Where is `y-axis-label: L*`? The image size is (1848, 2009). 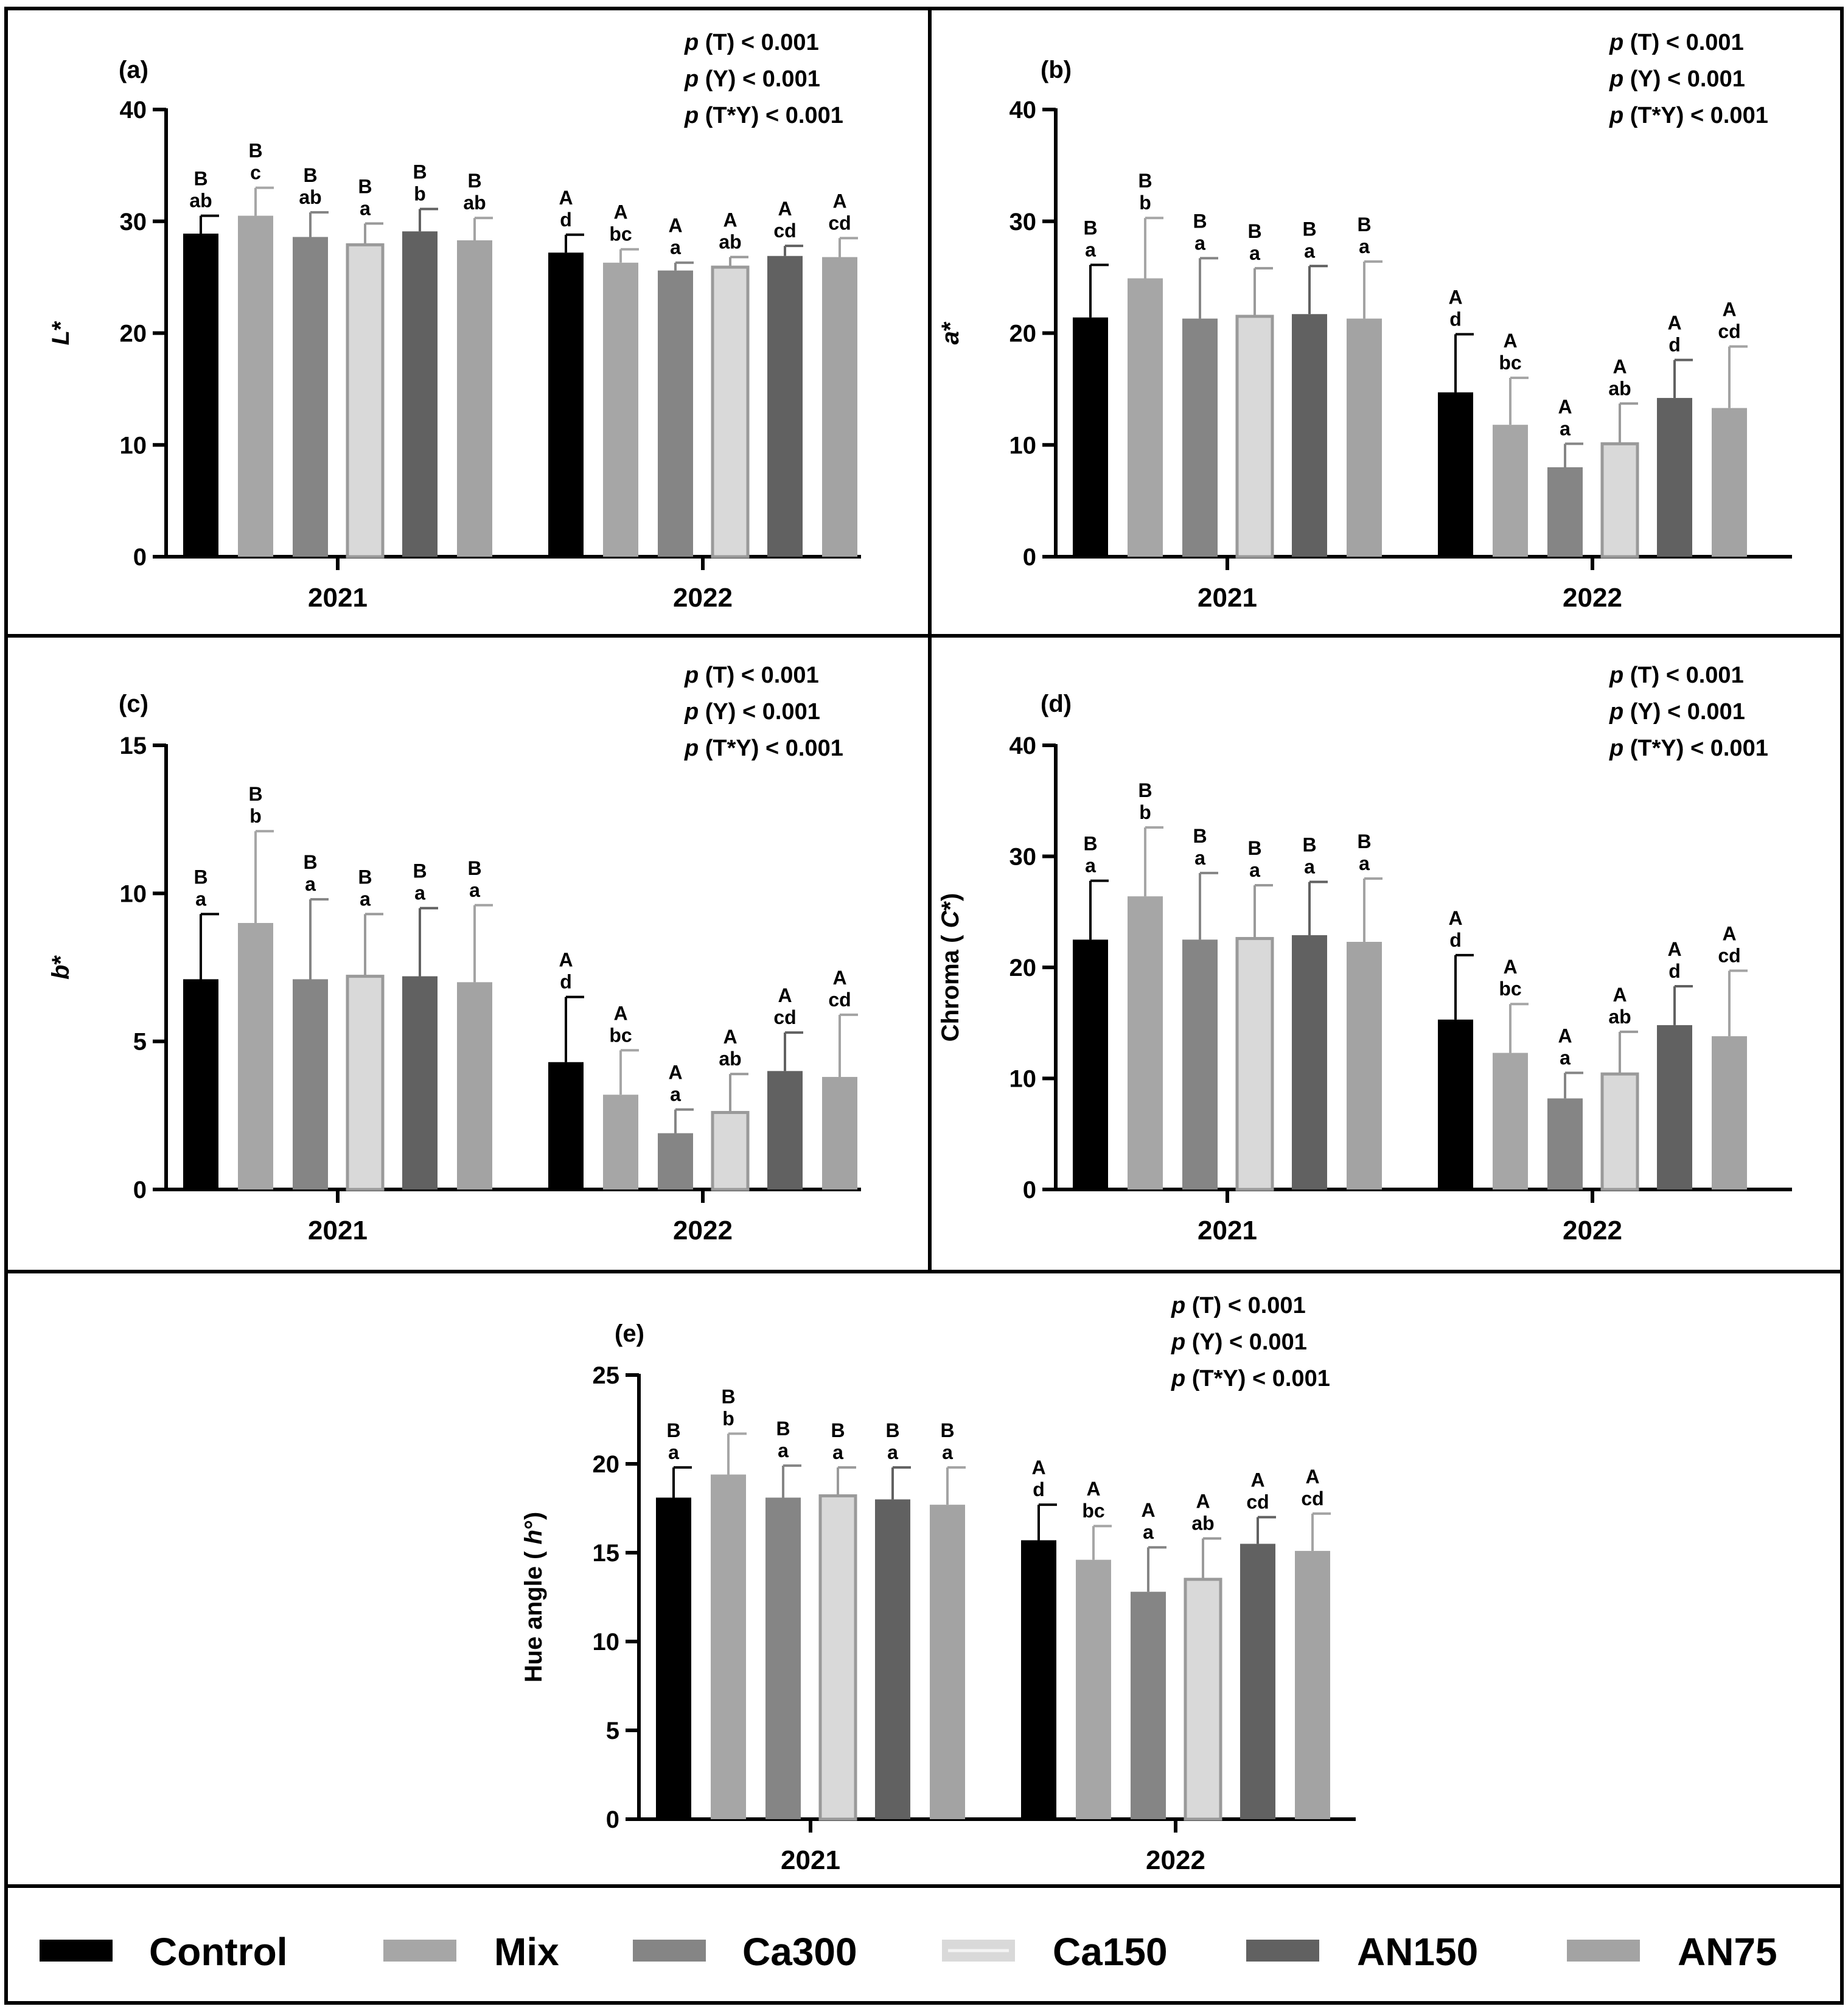
y-axis-label: L* is located at coordinates (60, 333).